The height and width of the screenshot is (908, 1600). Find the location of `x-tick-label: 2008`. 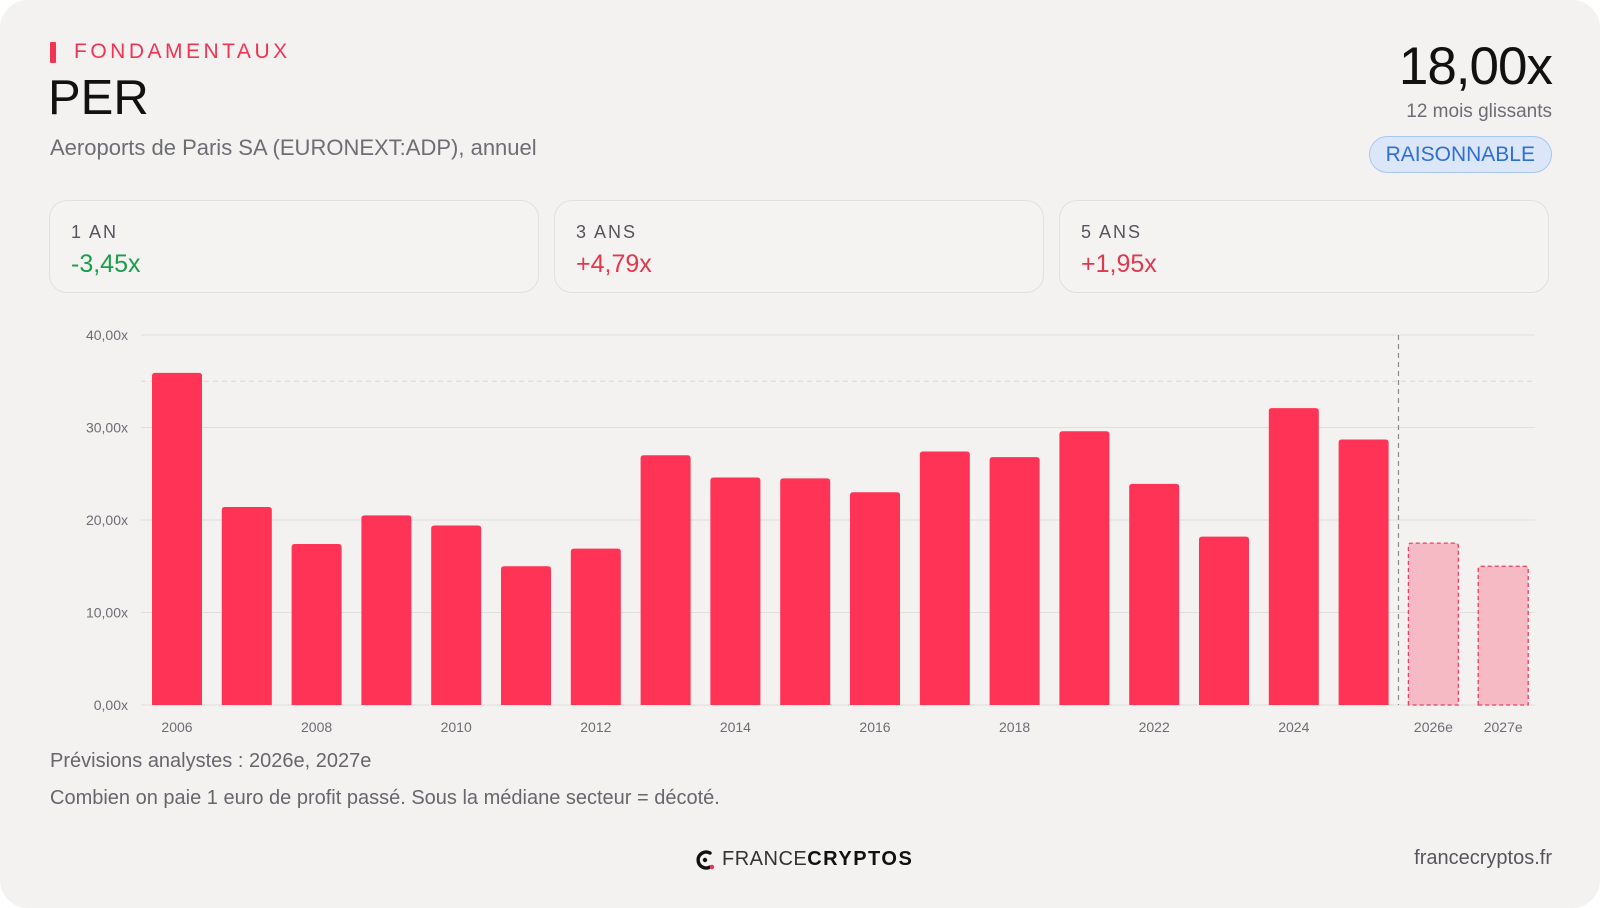

x-tick-label: 2008 is located at coordinates (316, 727).